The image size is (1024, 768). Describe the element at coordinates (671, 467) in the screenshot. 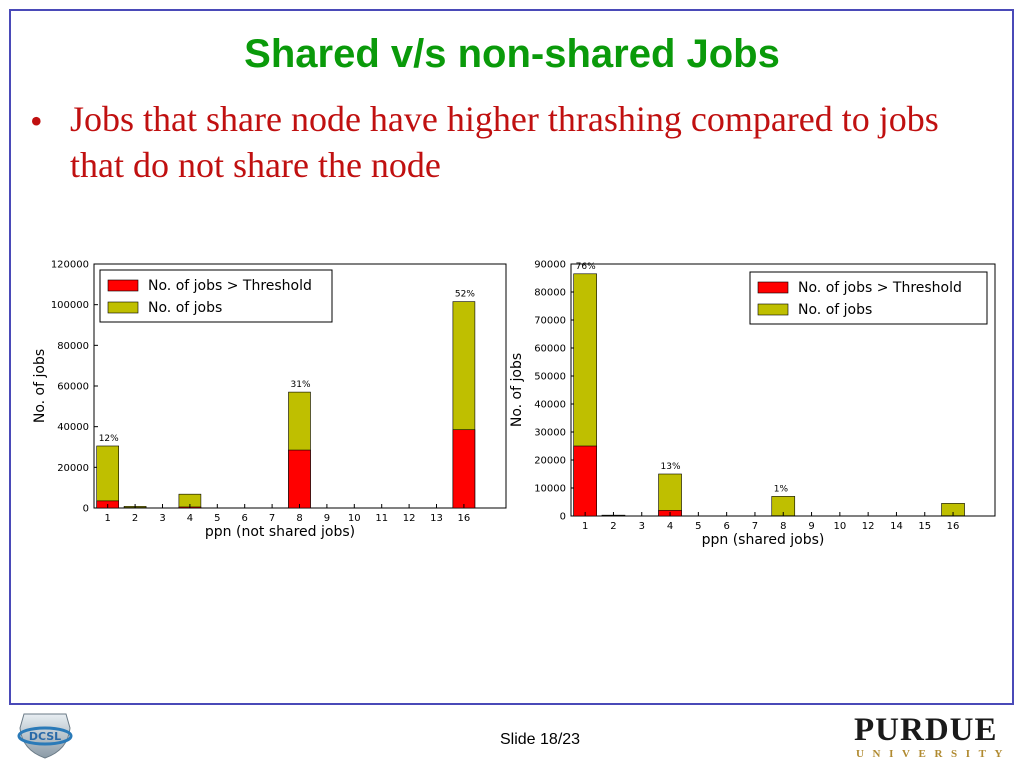

I see `annotation-4: 13%` at that location.